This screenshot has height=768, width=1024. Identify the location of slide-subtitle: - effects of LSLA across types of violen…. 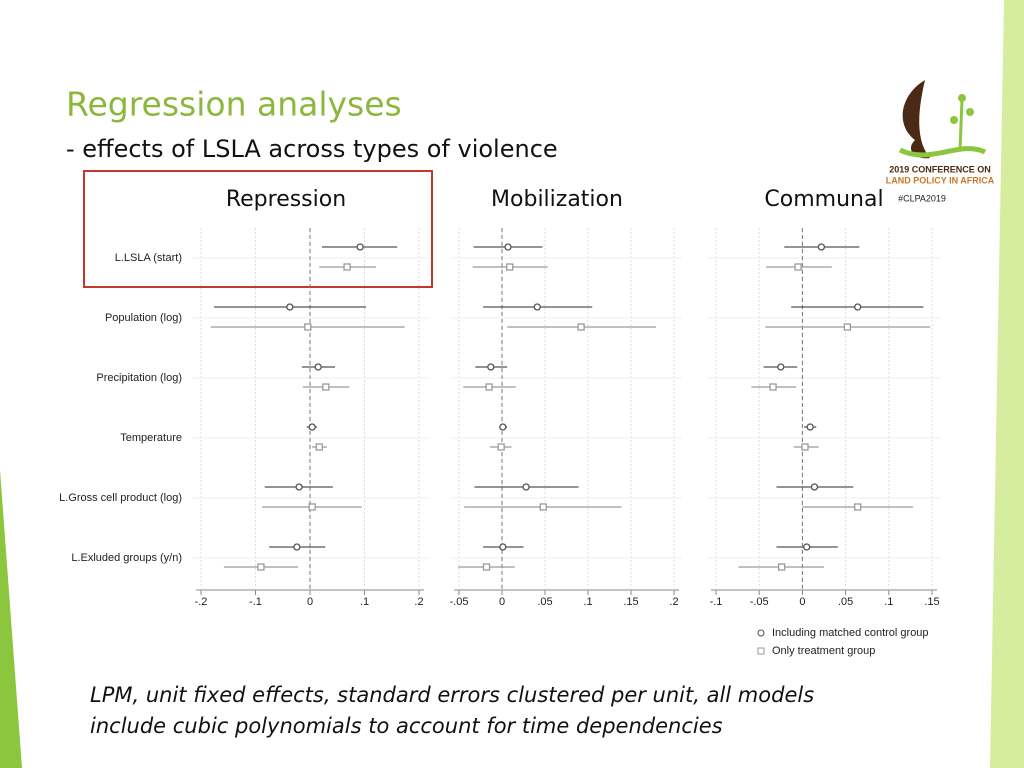
(312, 149).